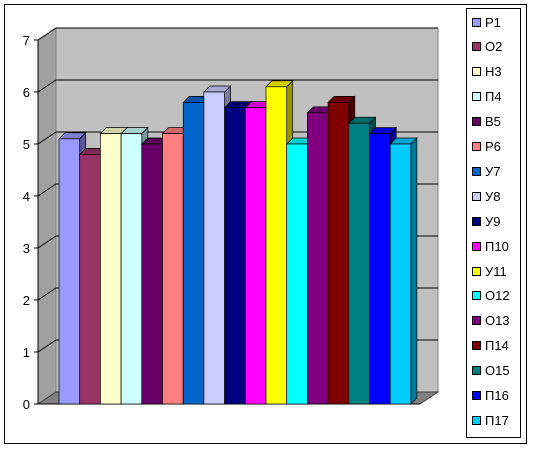 This screenshot has width=533, height=449. I want to click on legend-label: О13, so click(497, 321).